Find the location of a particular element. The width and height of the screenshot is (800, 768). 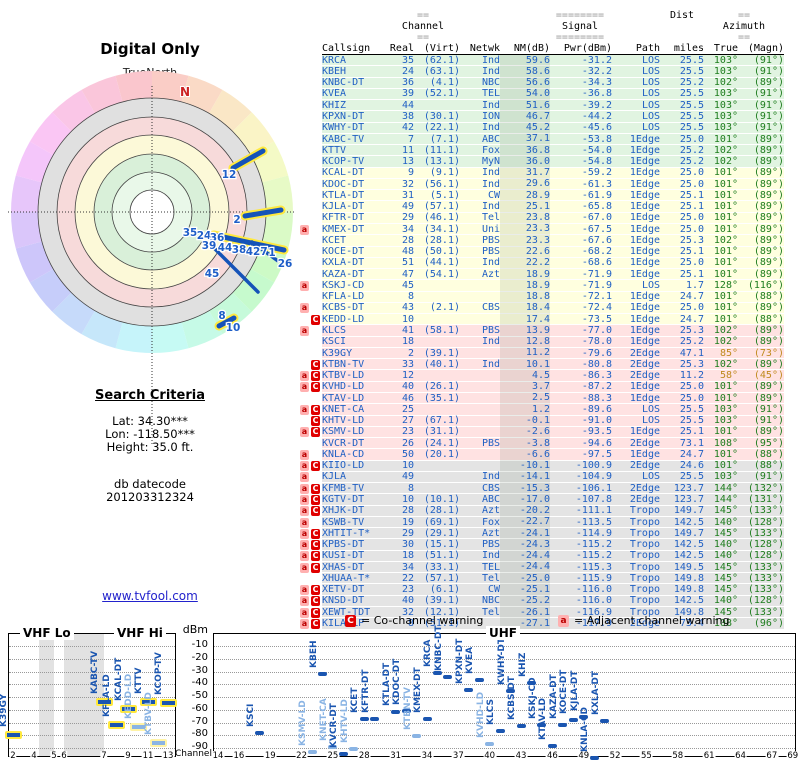

cell-pwr: -115.2 is located at coordinates (593, 556).